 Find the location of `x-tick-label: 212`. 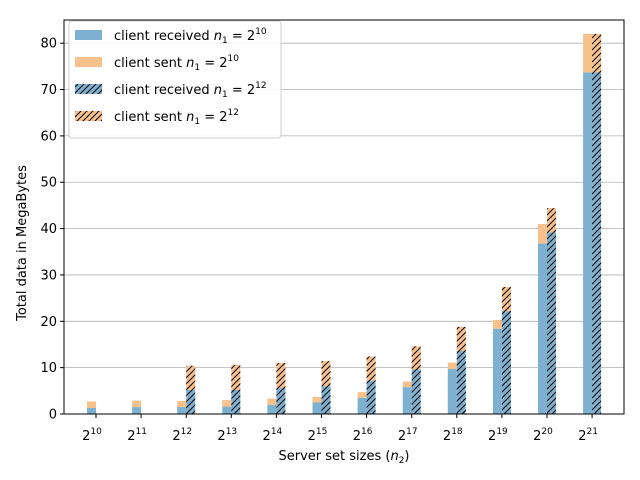

x-tick-label: 212 is located at coordinates (182, 435).